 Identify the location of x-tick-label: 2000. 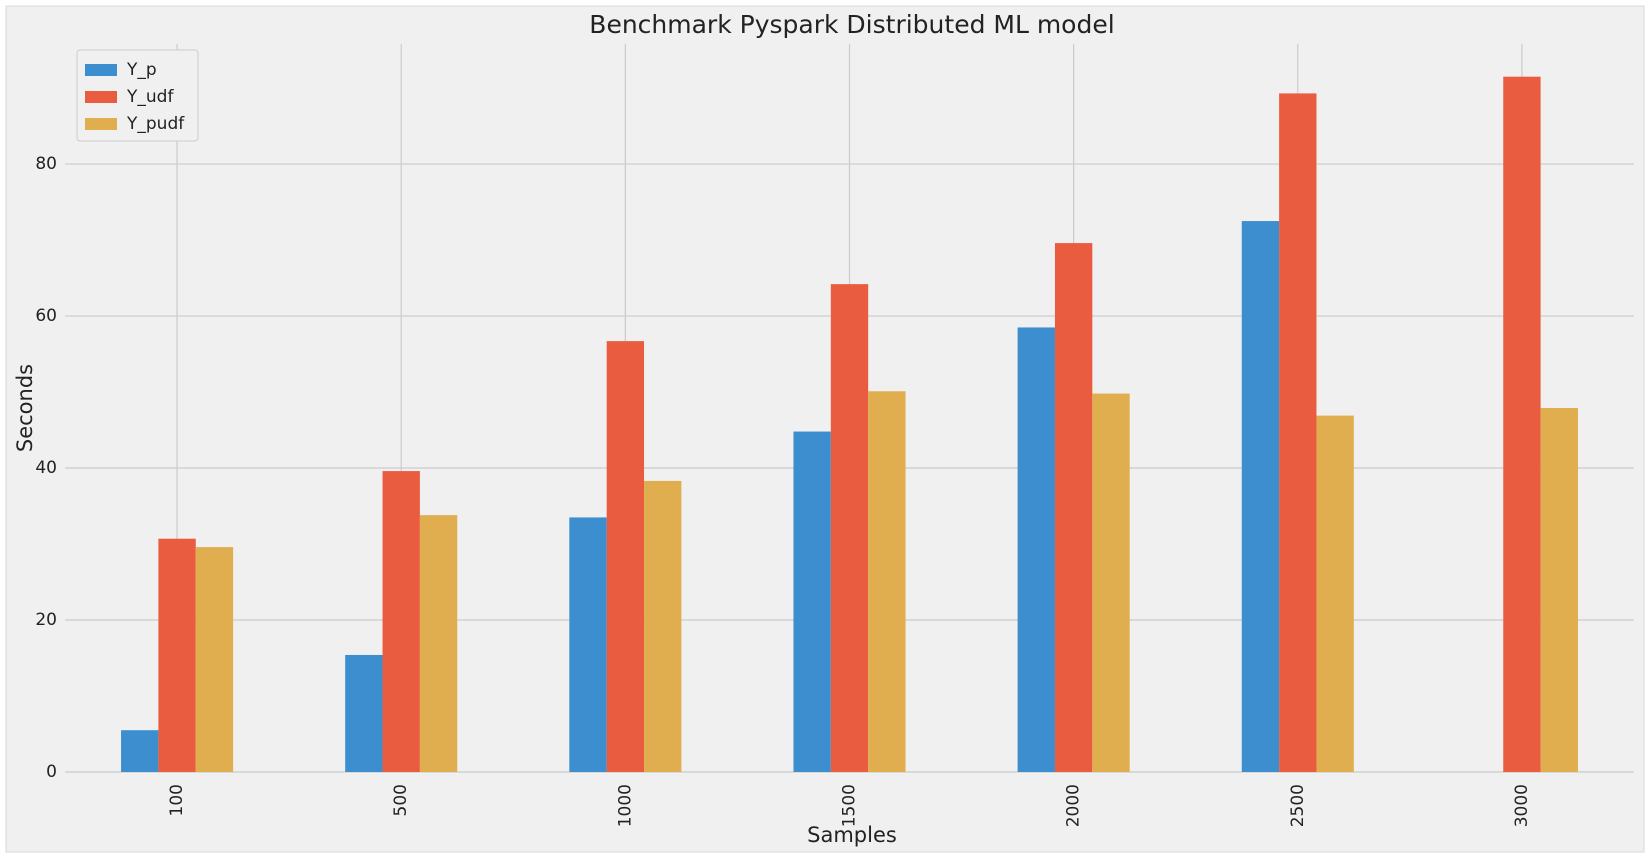
(1074, 805).